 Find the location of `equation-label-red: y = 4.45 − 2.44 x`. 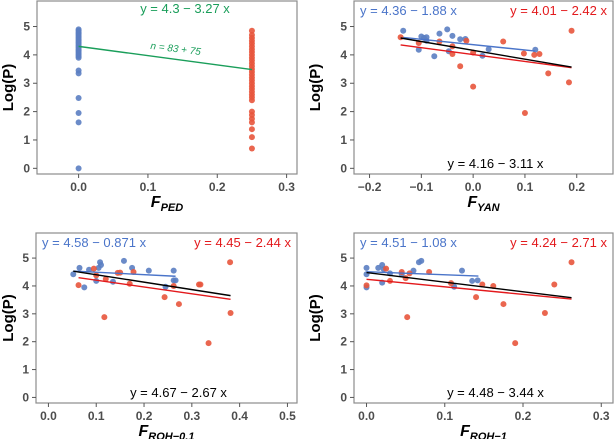

equation-label-red: y = 4.45 − 2.44 x is located at coordinates (242, 242).